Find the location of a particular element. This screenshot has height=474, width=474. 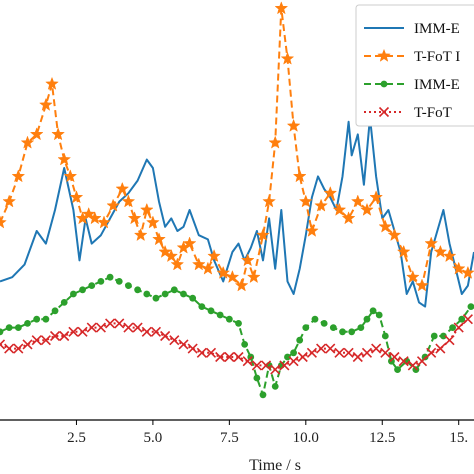

x-axis-ticks: 2.5 5.0 7.5 10.0 12.5 15. is located at coordinates (267, 433).